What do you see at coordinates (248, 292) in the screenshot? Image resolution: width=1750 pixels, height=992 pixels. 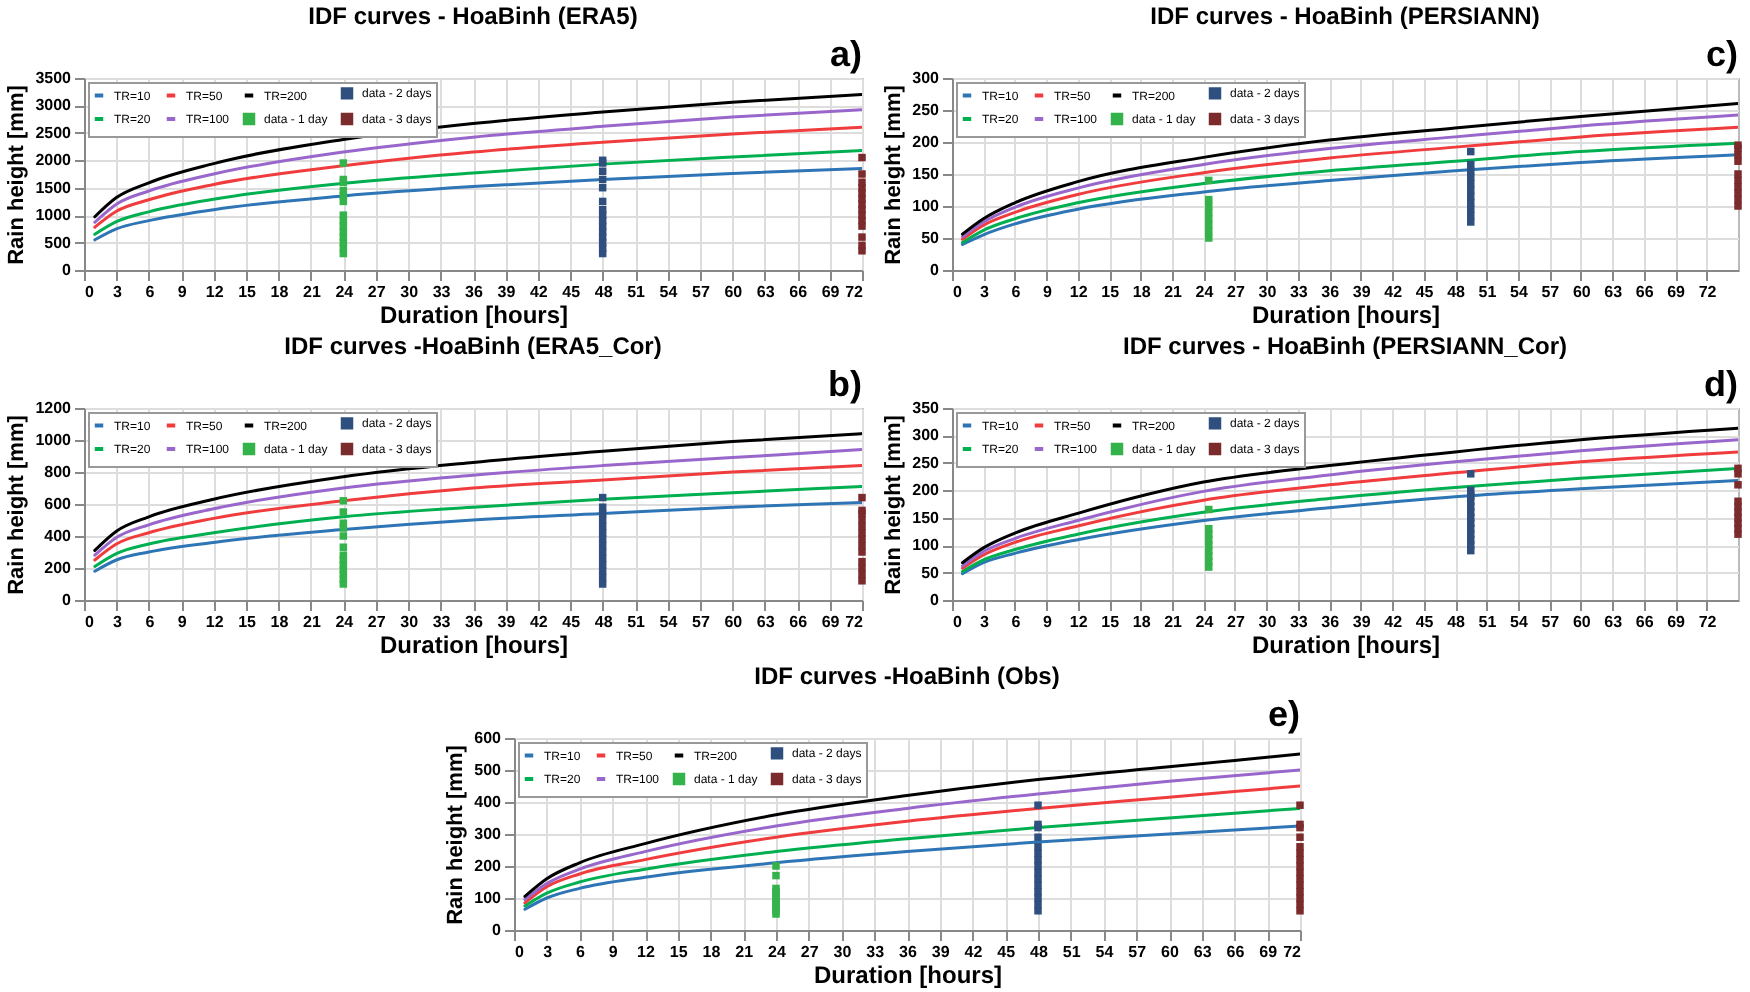 I see `x-tick-label: 15` at bounding box center [248, 292].